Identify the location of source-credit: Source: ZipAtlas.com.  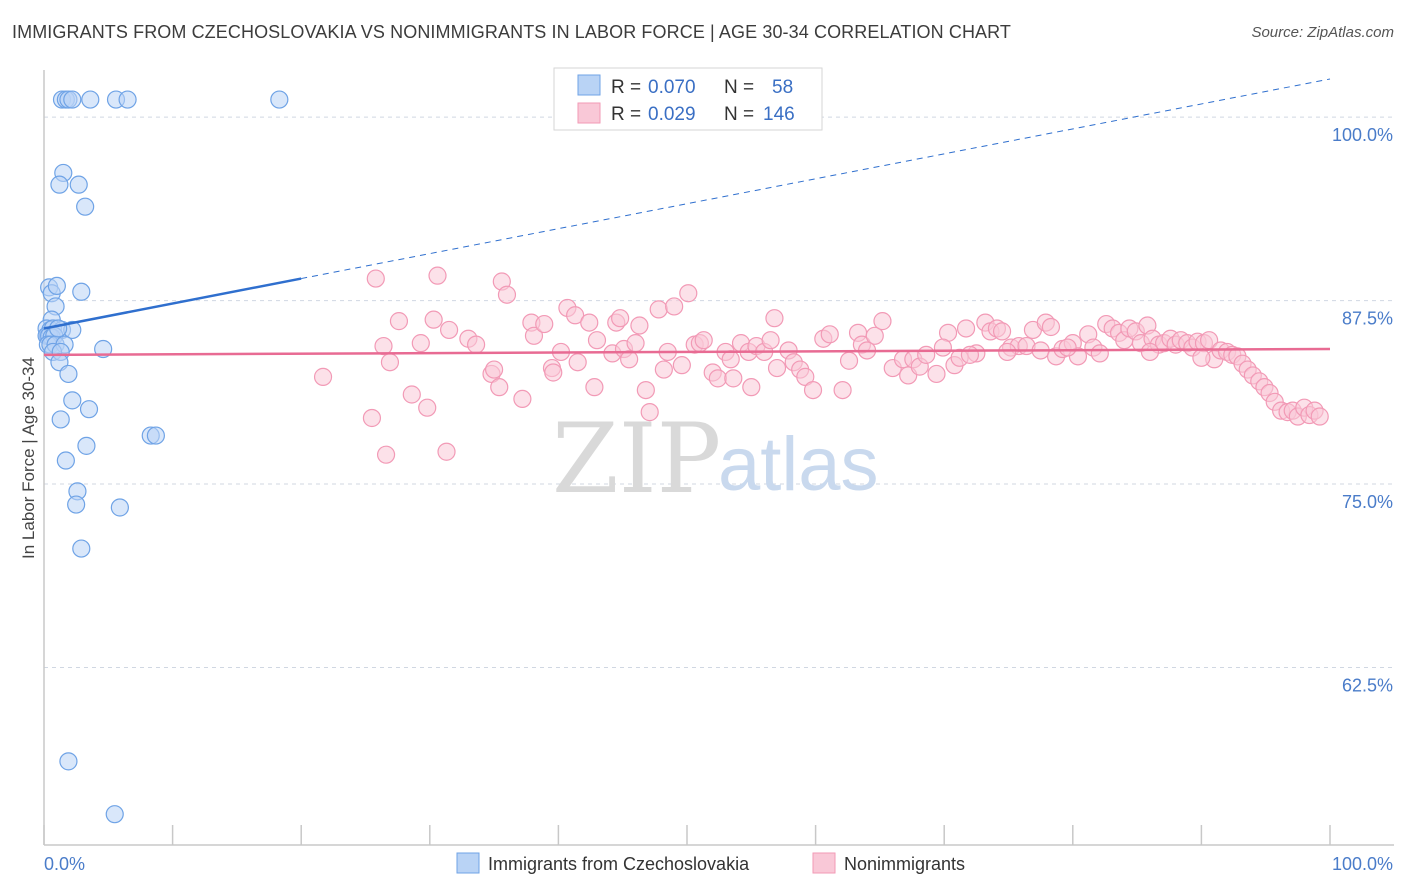
(1322, 32).